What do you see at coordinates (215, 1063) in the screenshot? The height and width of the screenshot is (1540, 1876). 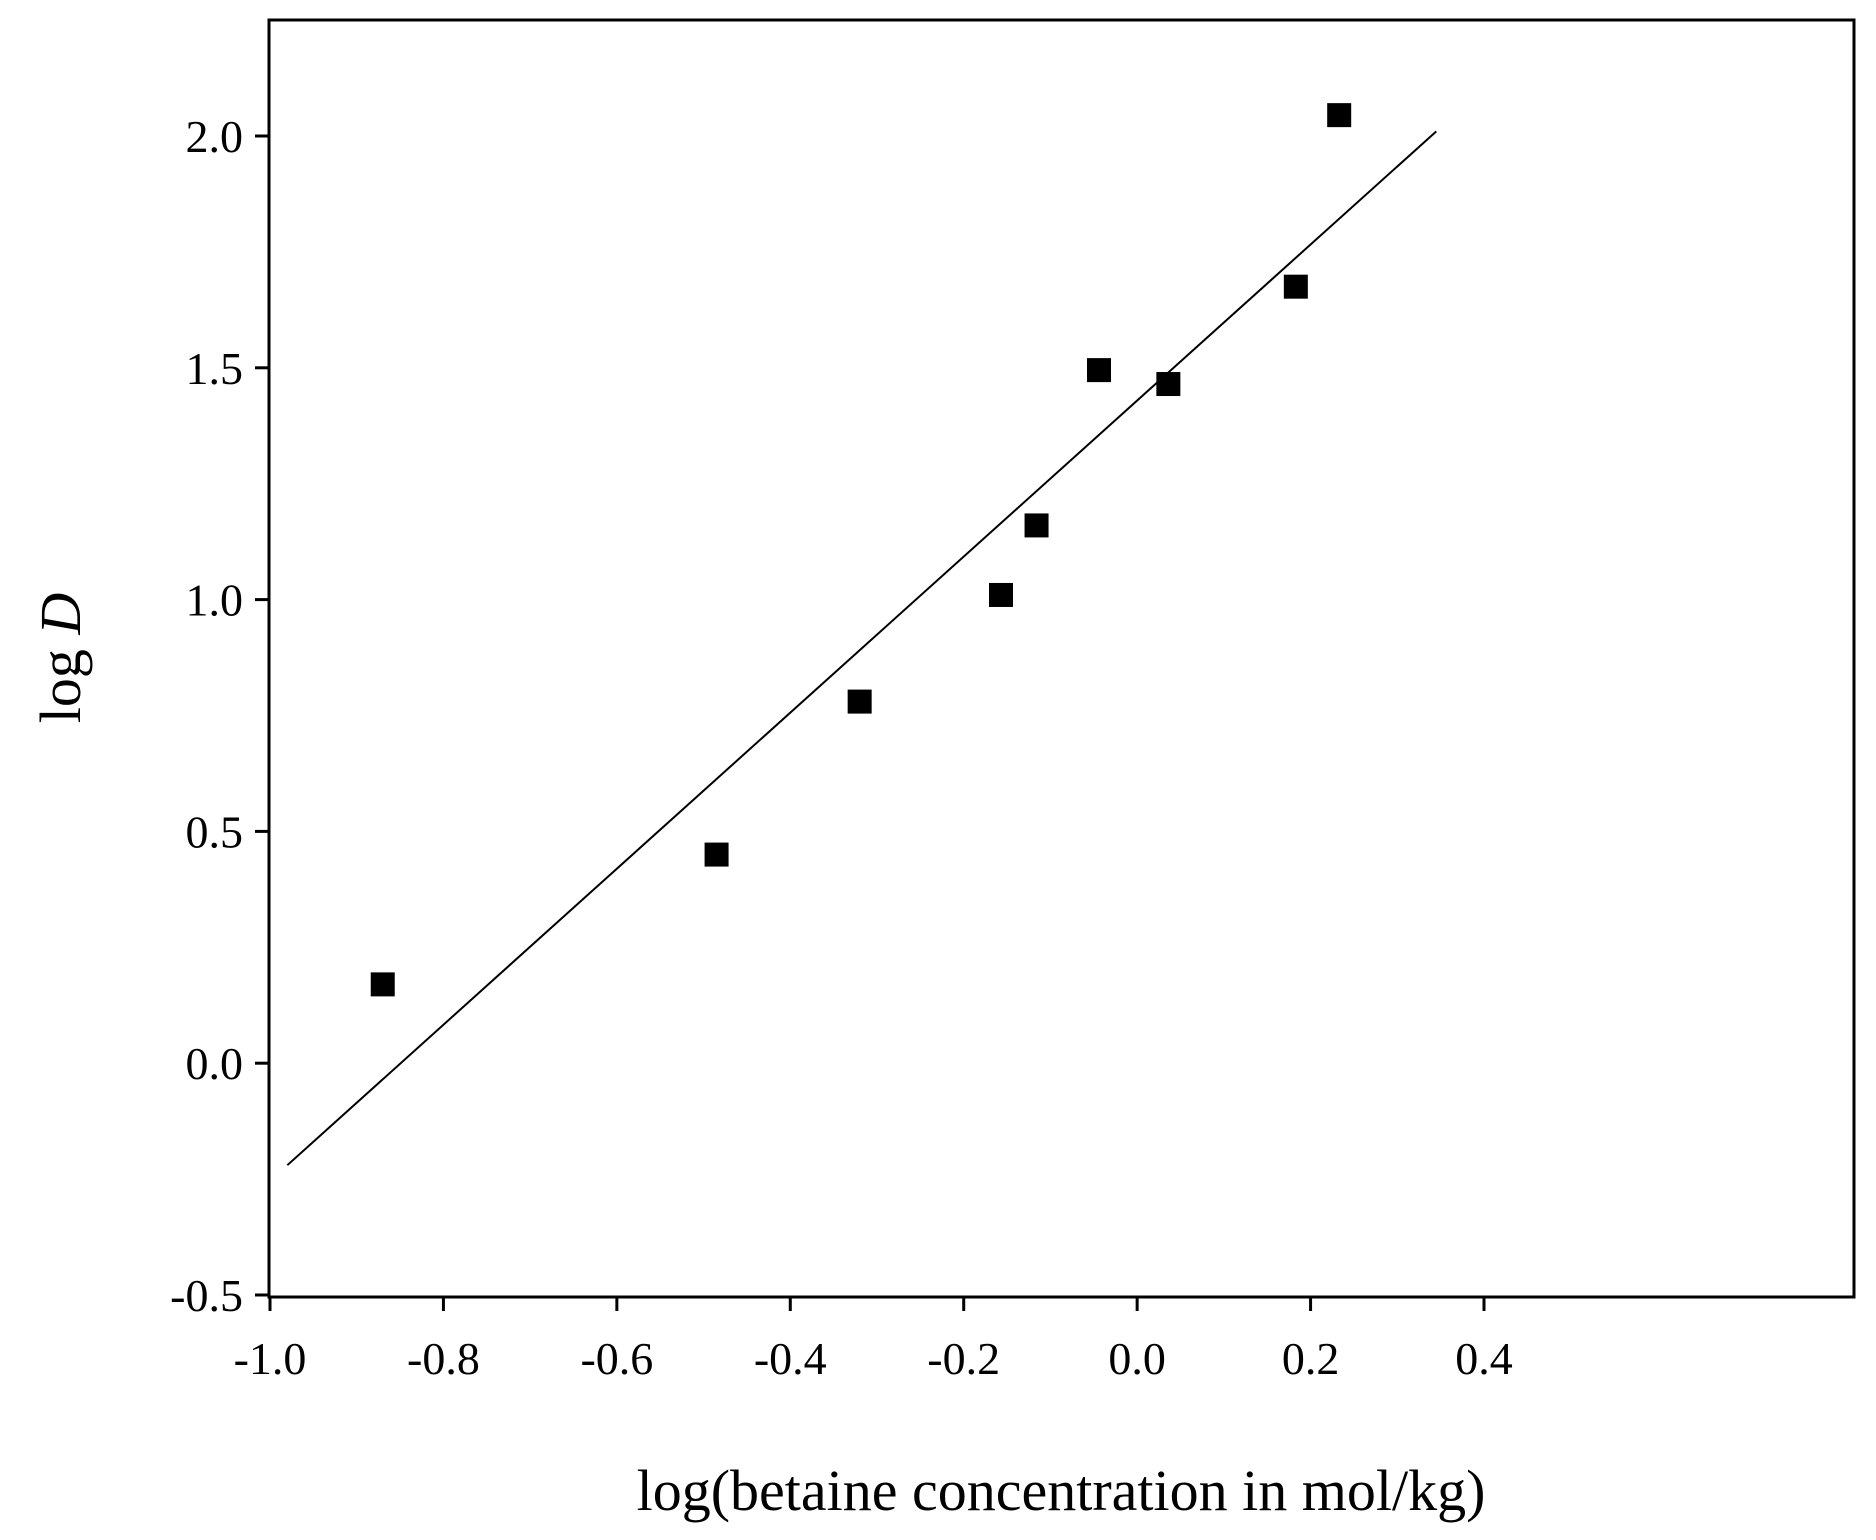 I see `y-tick-label: 0.0` at bounding box center [215, 1063].